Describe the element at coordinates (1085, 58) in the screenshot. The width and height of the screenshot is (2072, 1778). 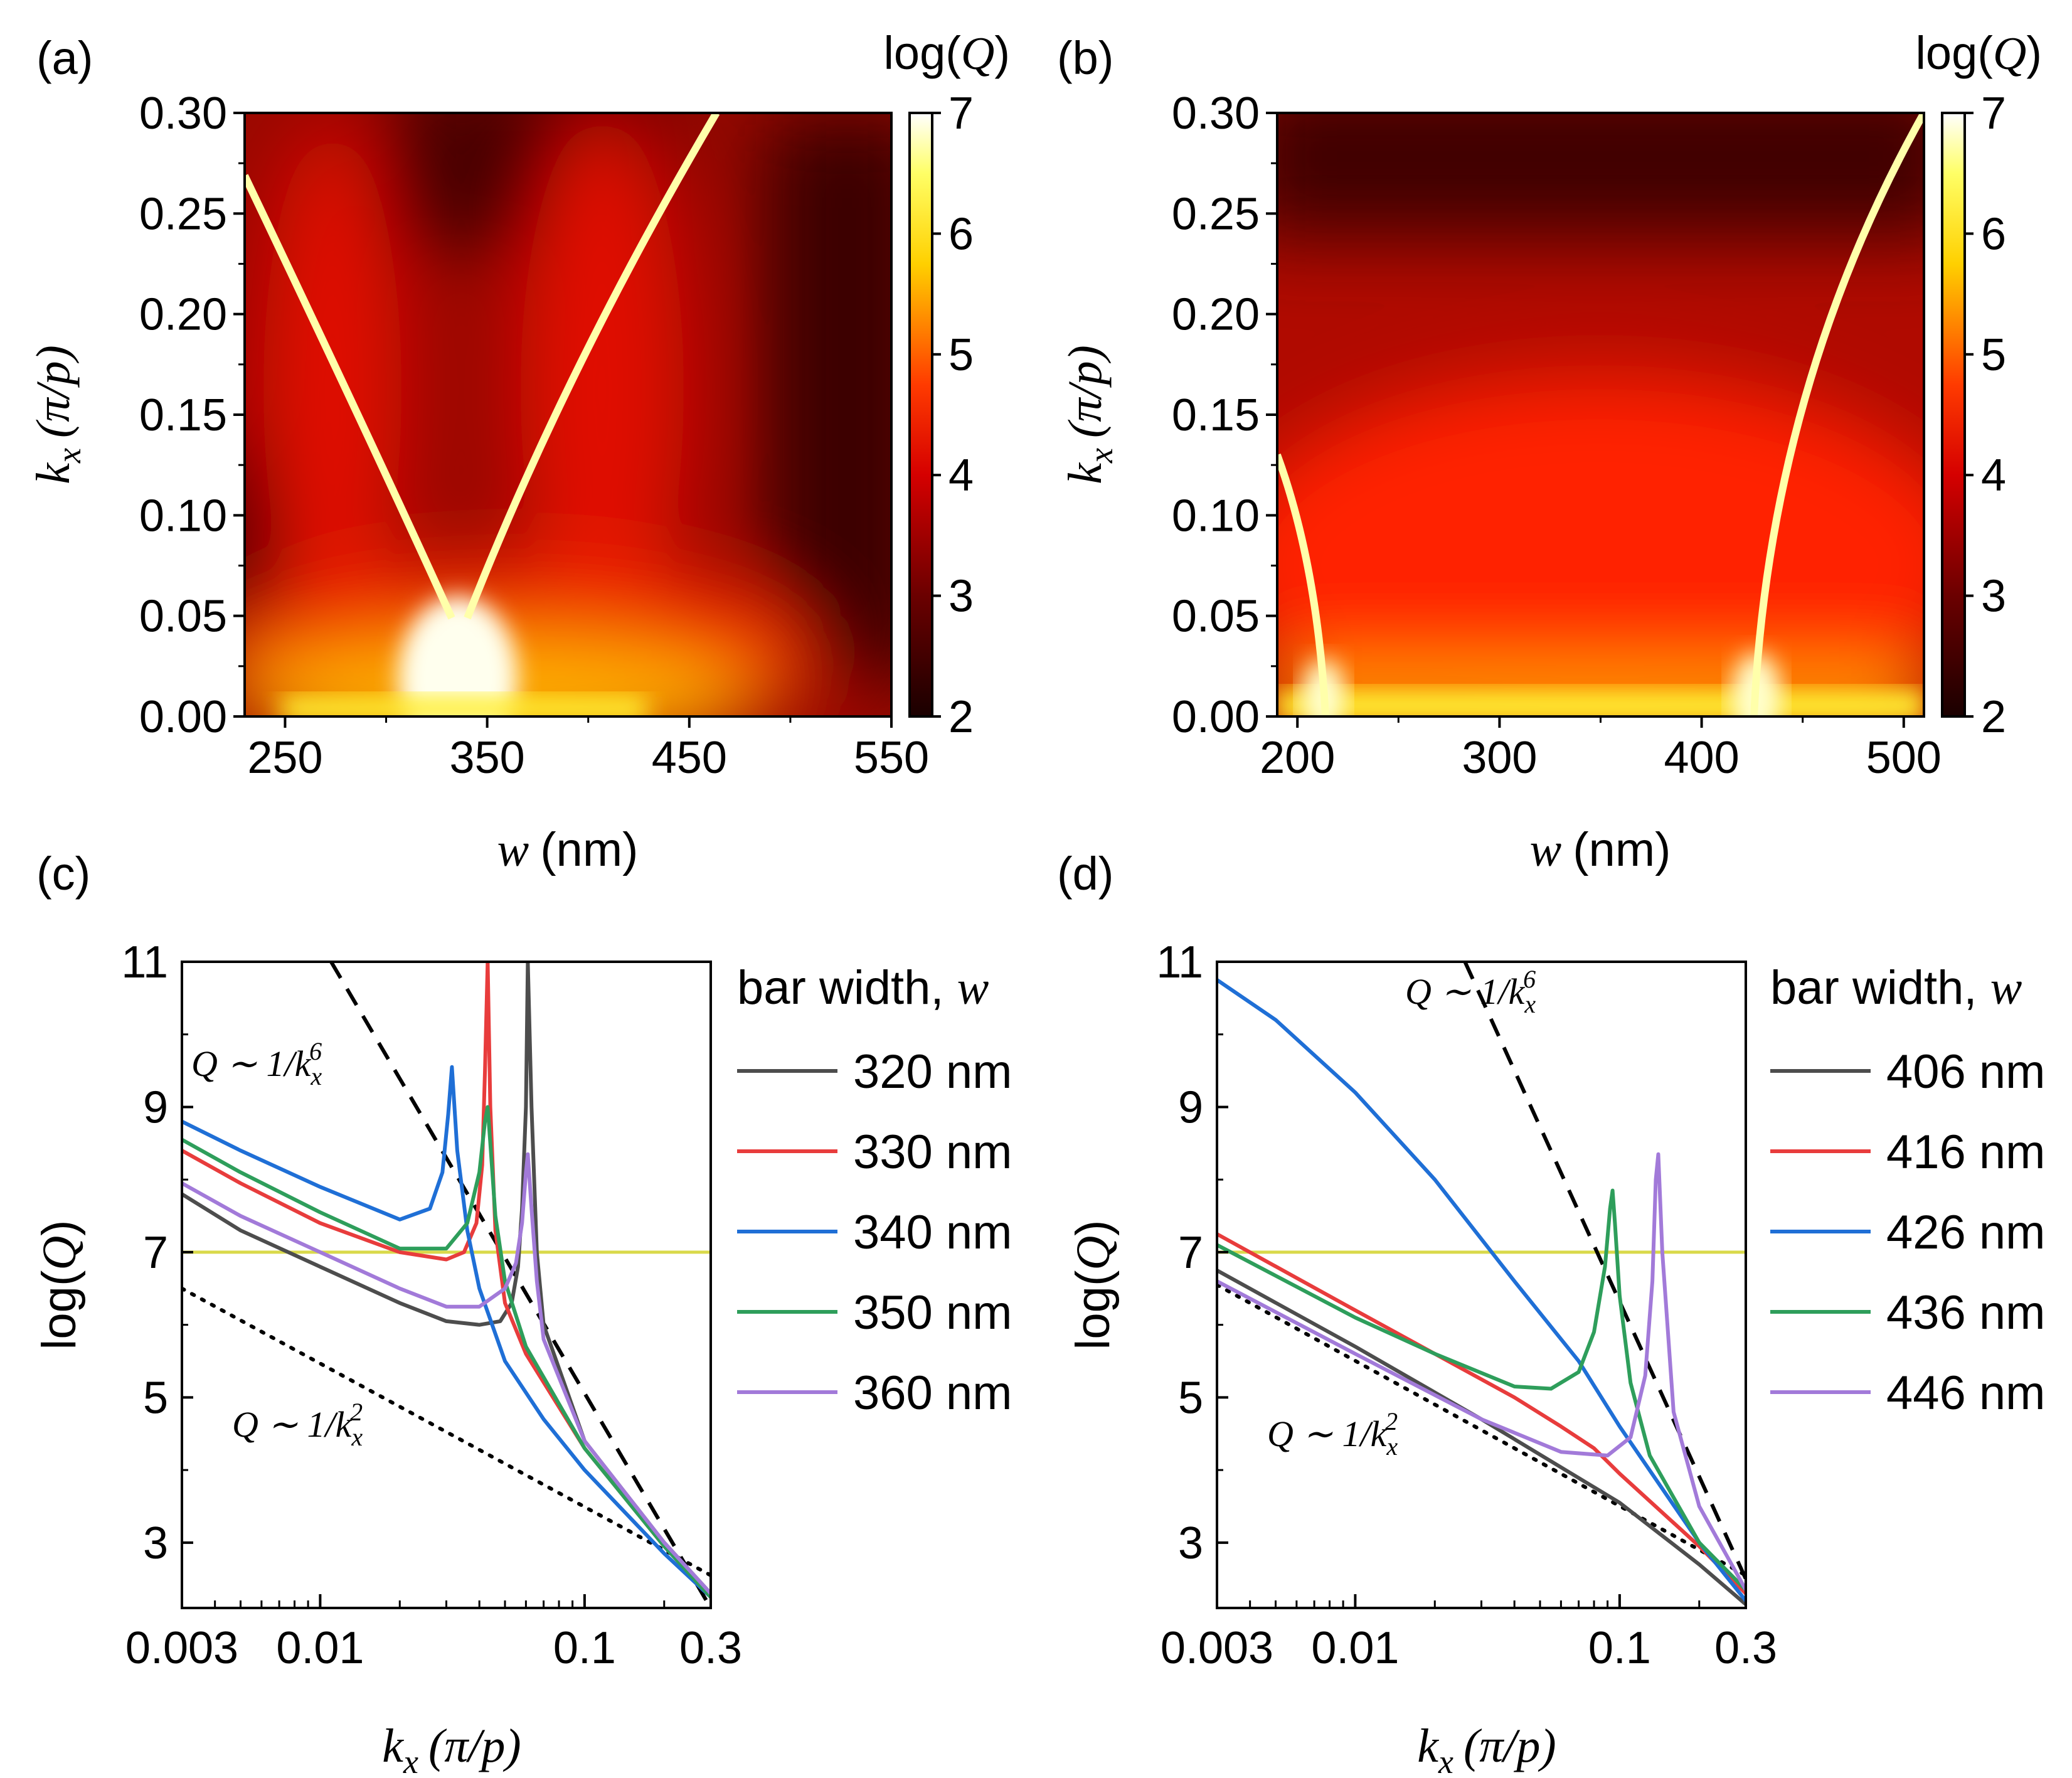
I see `panel-label-b: (b)` at that location.